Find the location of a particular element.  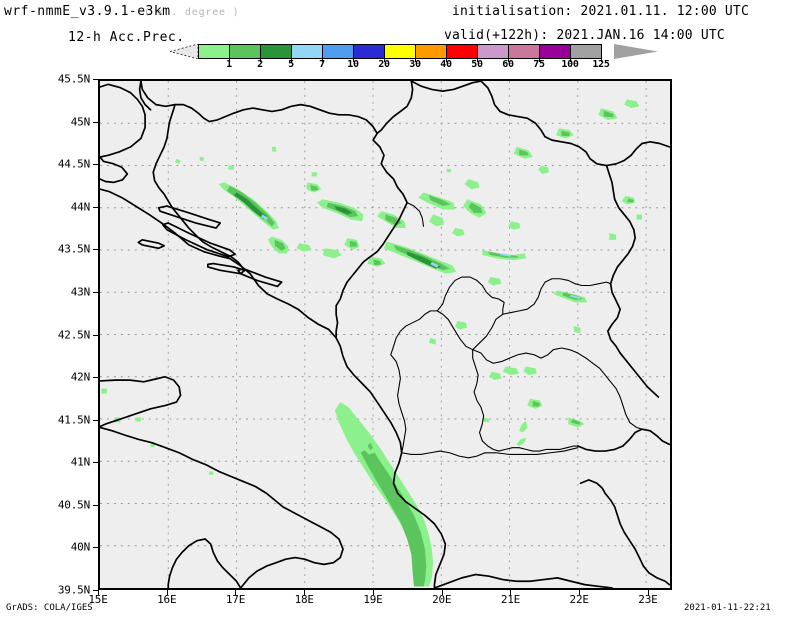

y-tick-label-44N: 44N is located at coordinates (80, 207).